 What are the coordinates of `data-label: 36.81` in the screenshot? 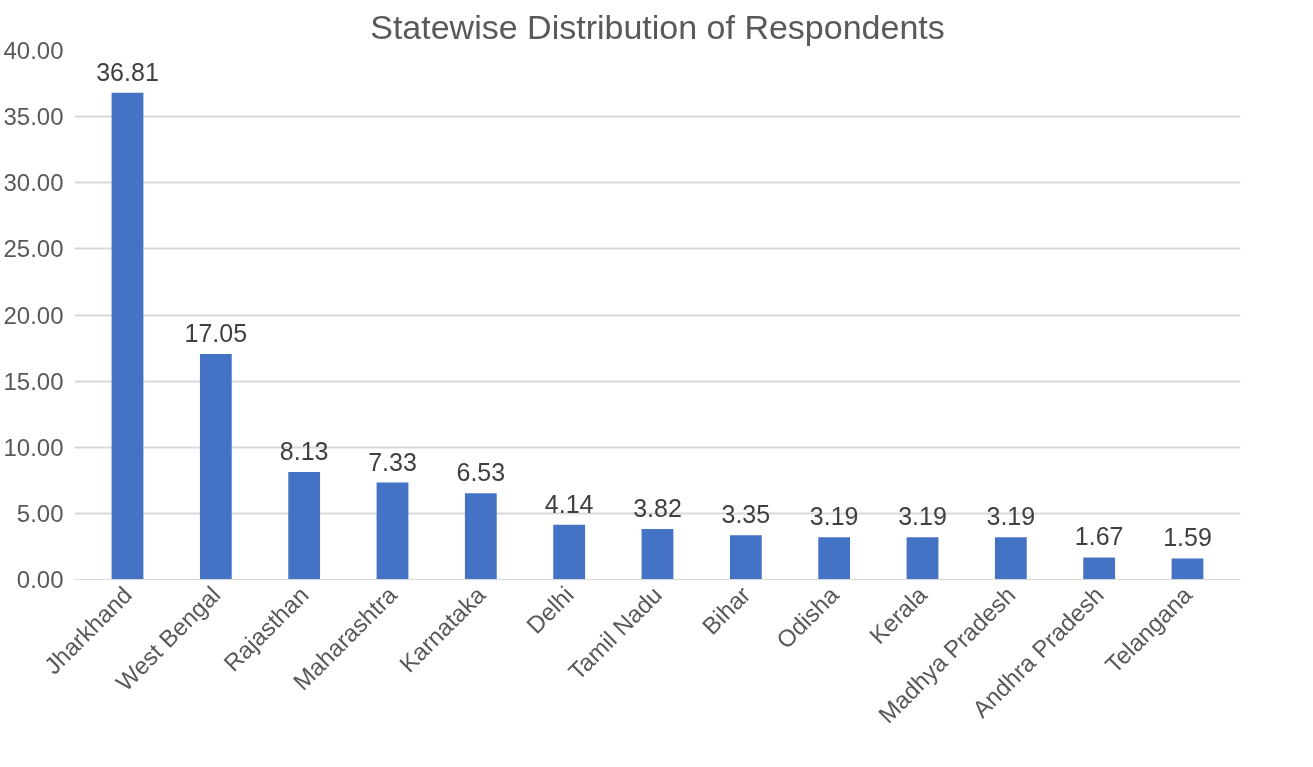 It's located at (127, 71).